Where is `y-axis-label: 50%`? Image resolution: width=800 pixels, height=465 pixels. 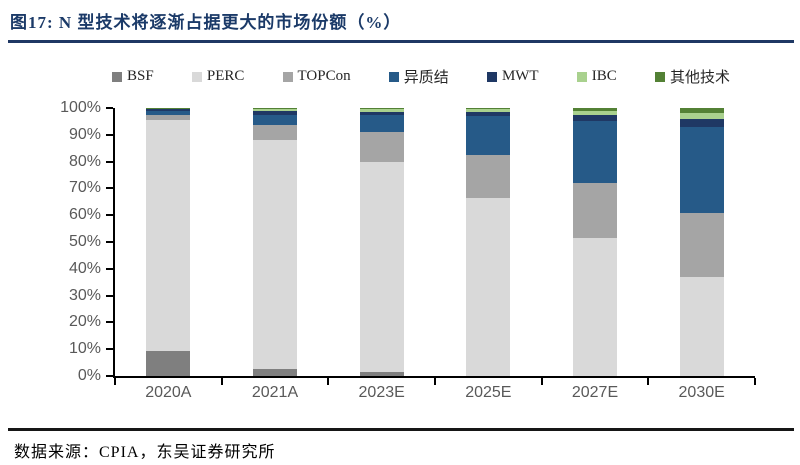 y-axis-label: 50% is located at coordinates (84, 241).